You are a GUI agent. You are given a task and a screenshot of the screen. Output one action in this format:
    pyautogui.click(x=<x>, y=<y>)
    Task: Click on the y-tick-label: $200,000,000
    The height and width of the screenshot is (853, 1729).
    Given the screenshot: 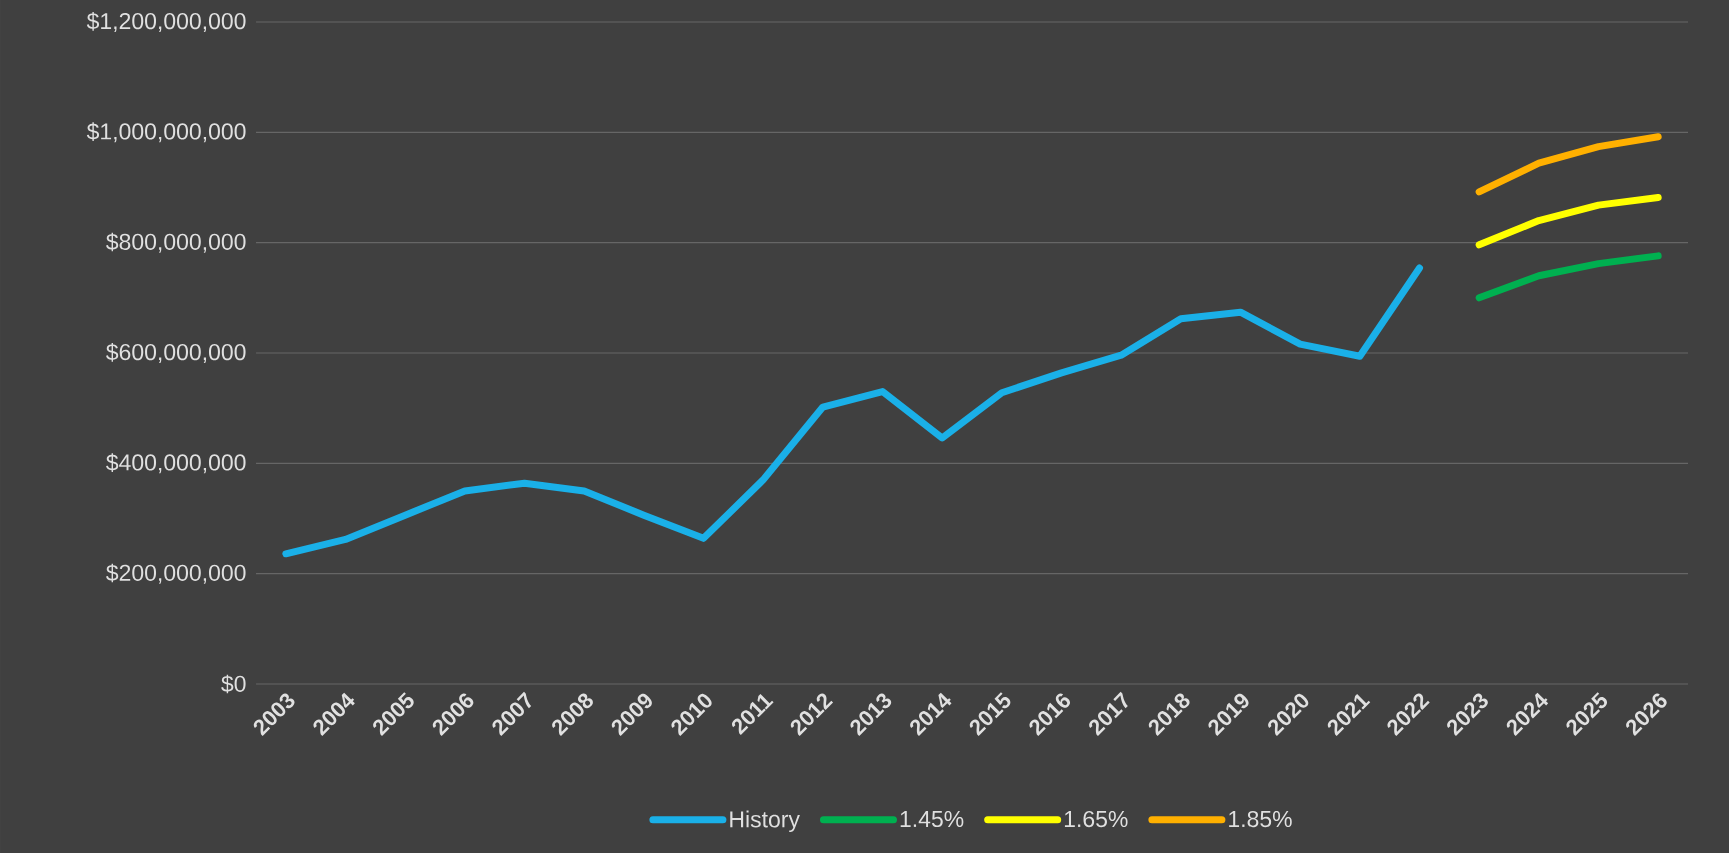 What is the action you would take?
    pyautogui.click(x=176, y=573)
    